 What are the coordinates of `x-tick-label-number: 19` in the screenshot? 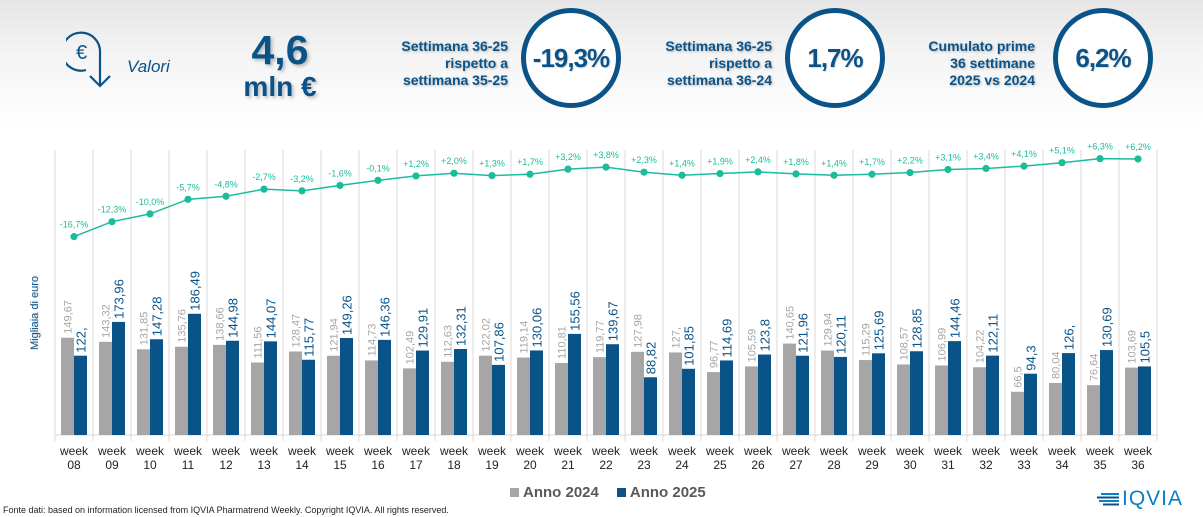 It's located at (492, 465).